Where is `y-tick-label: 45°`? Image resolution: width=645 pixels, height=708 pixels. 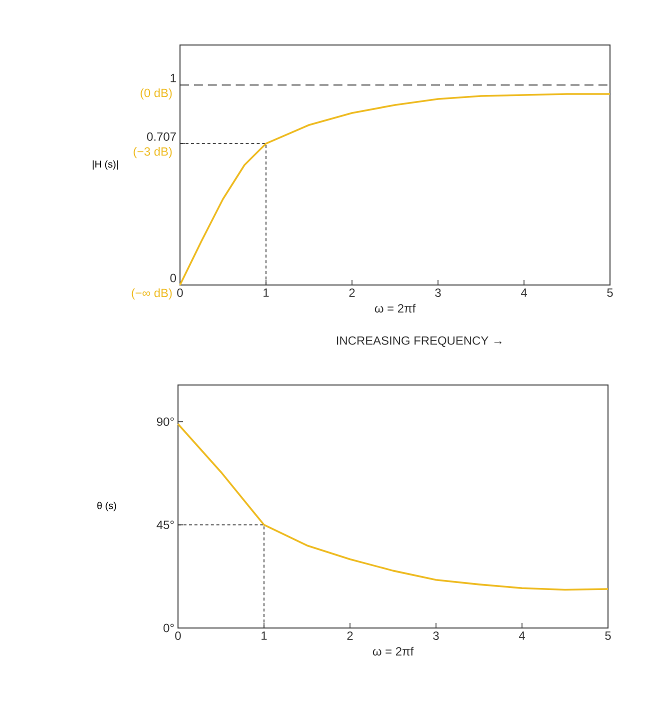 y-tick-label: 45° is located at coordinates (165, 525).